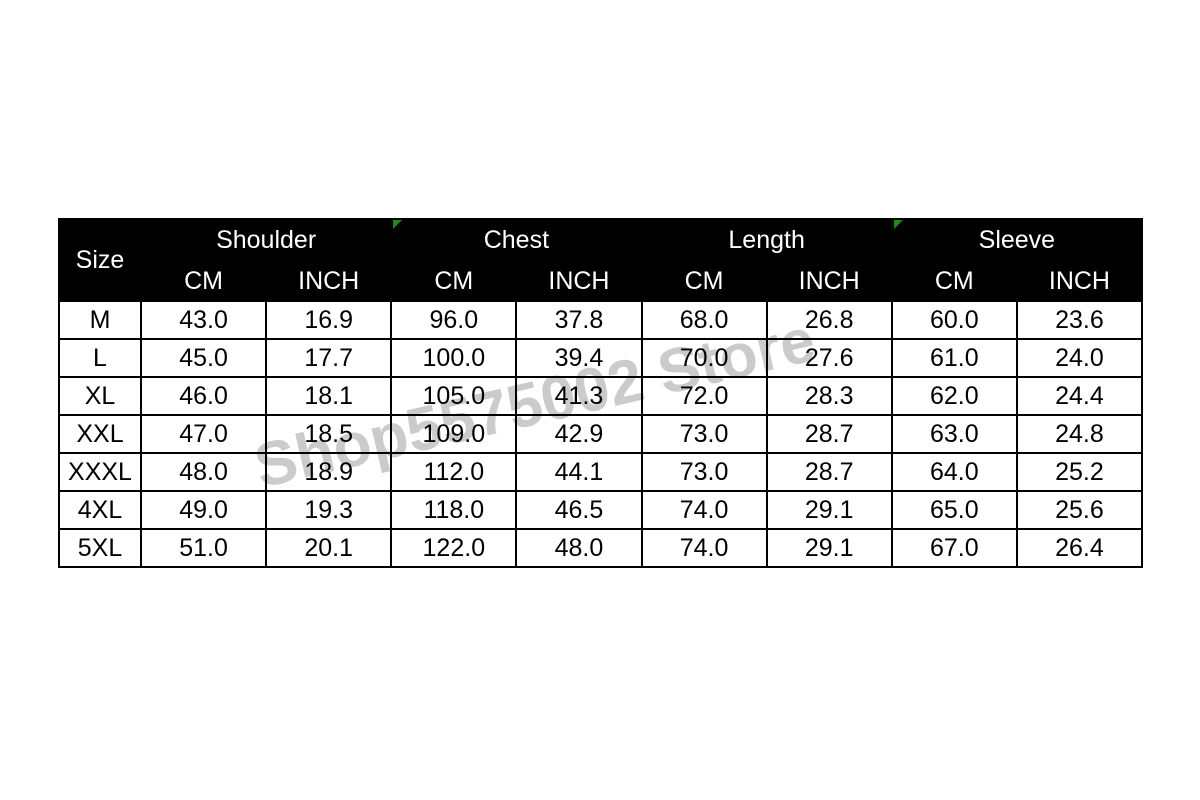 Image resolution: width=1200 pixels, height=800 pixels. I want to click on group-label: Sleeve, so click(1017, 239).